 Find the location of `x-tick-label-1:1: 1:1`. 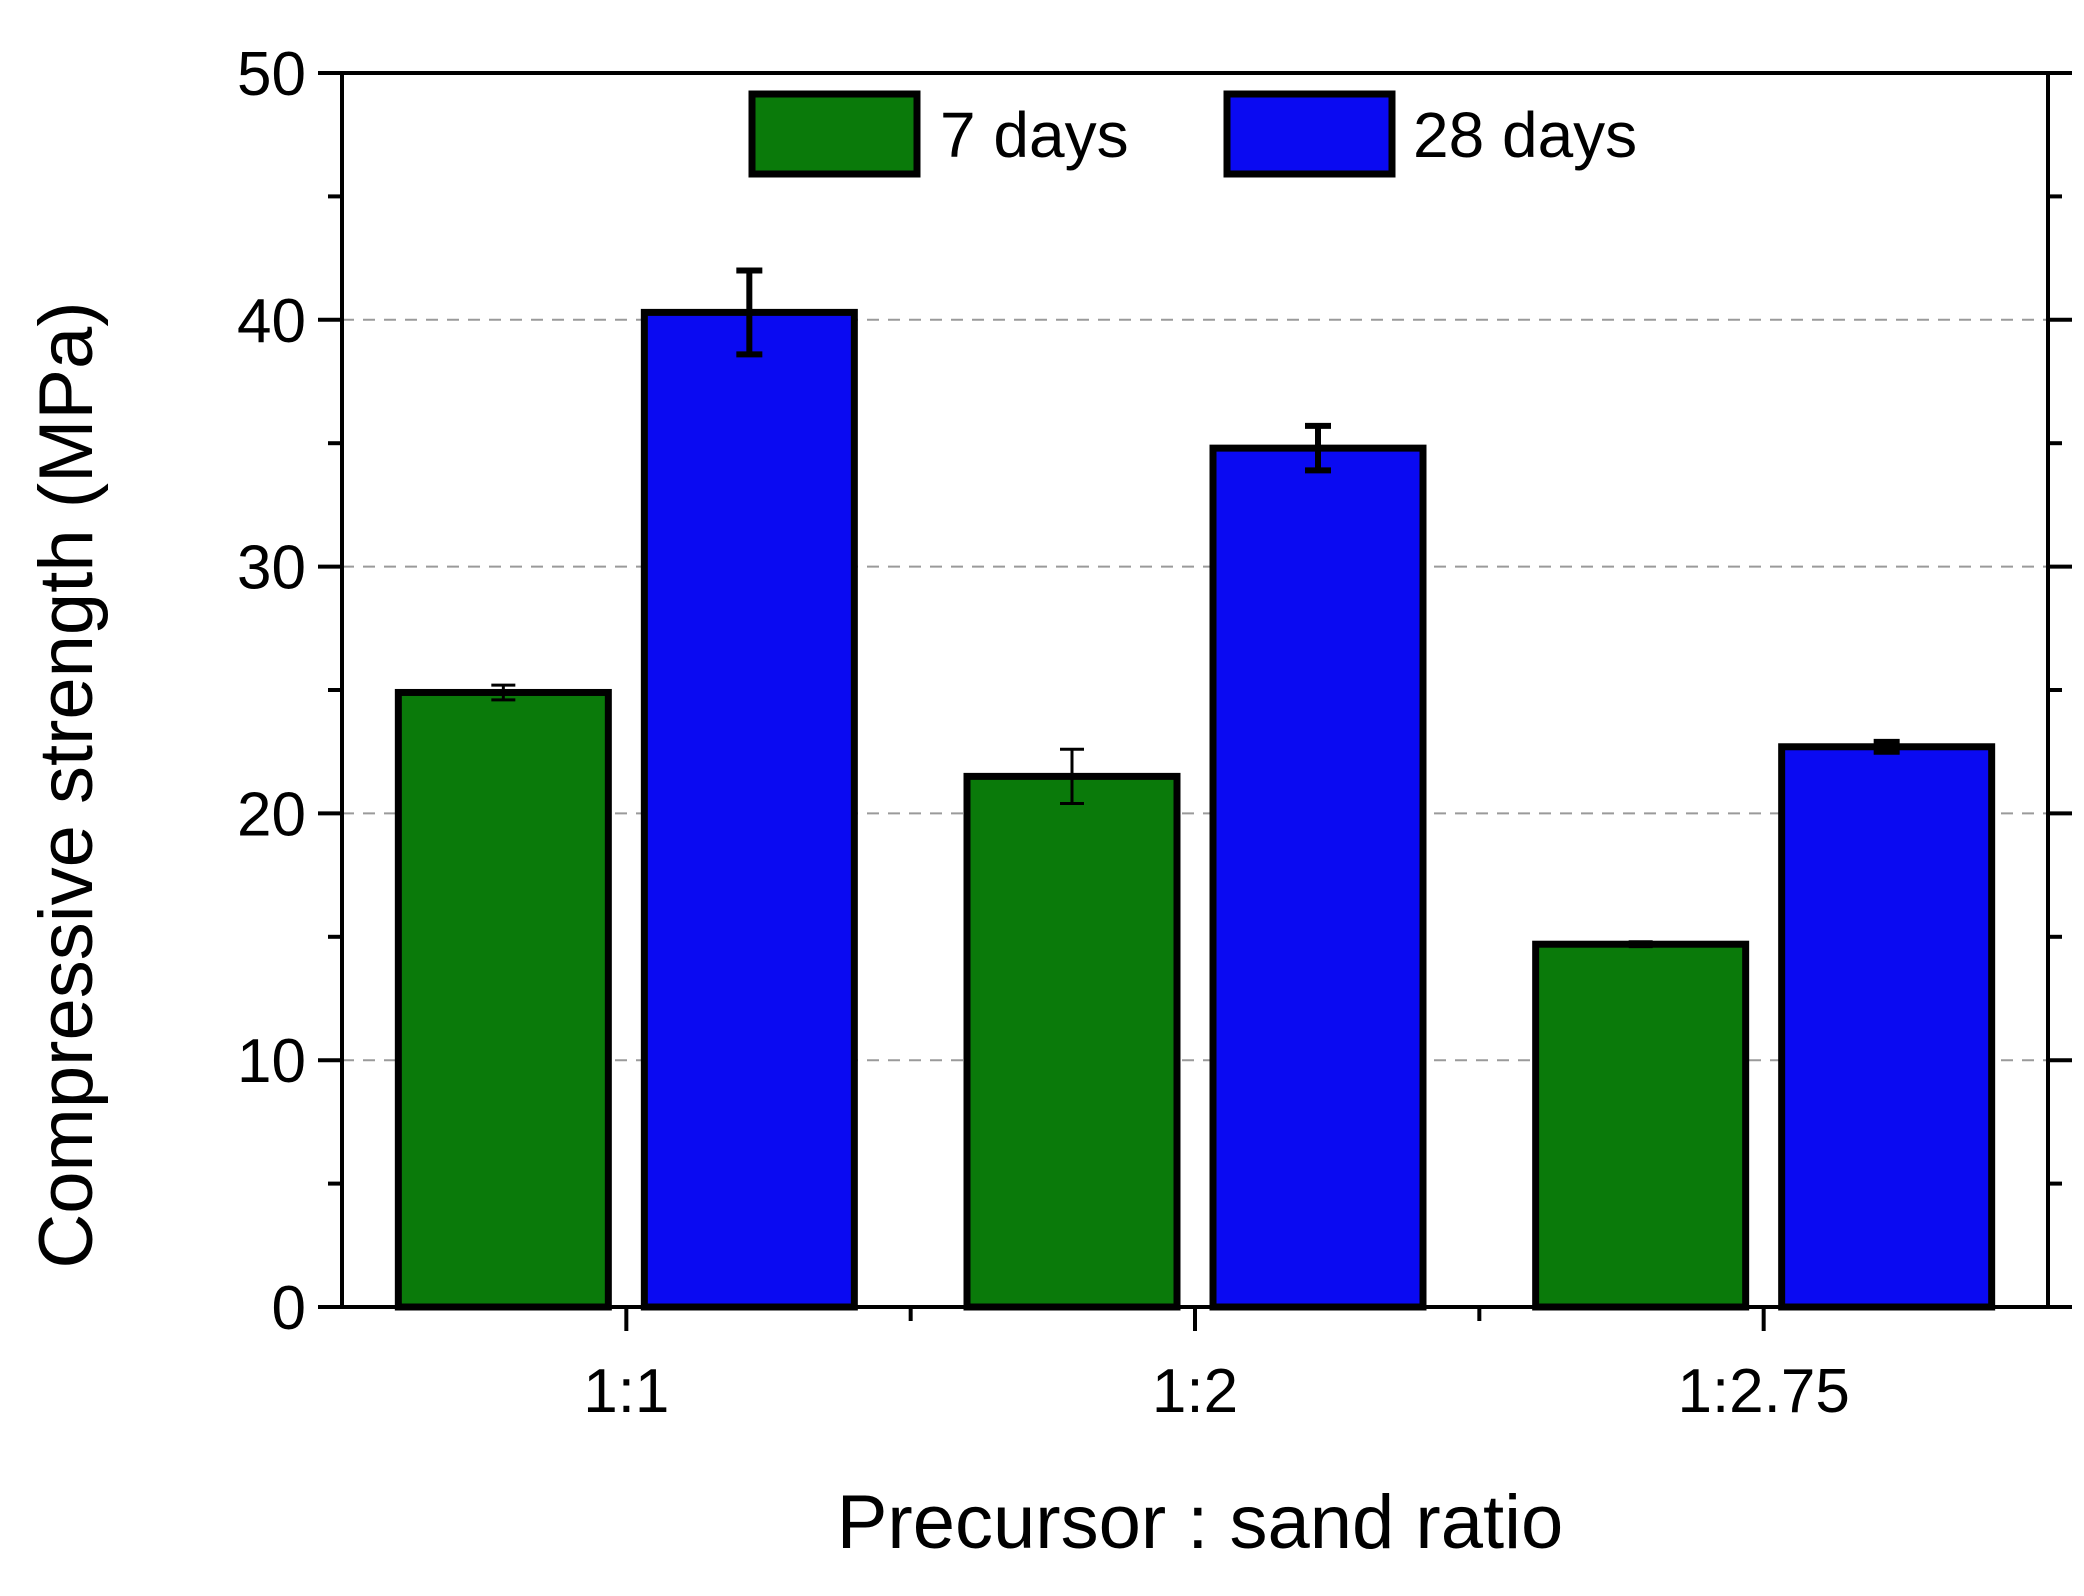

x-tick-label-1:1: 1:1 is located at coordinates (626, 1391).